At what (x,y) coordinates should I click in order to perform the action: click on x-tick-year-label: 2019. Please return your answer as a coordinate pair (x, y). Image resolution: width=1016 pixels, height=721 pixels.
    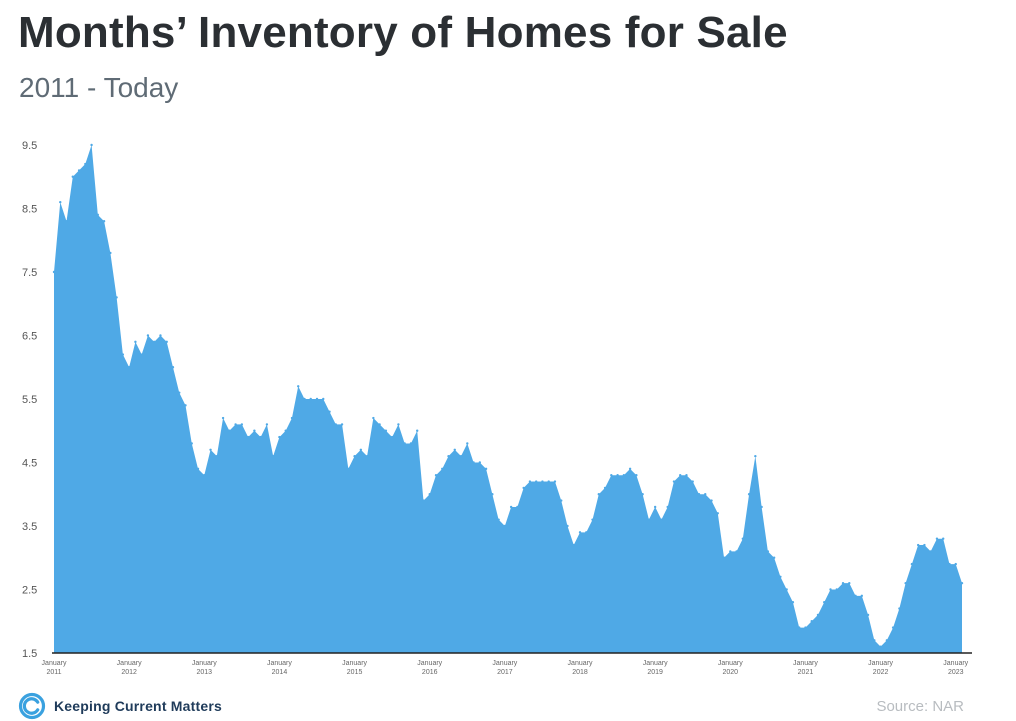
    Looking at the image, I should click on (655, 672).